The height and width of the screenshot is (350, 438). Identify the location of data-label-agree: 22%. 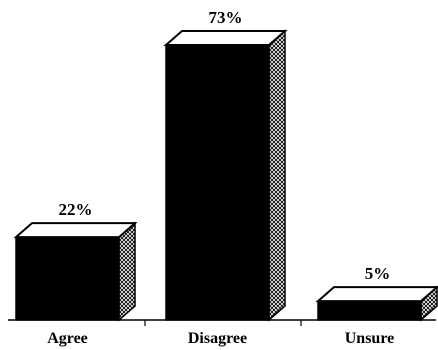
(76, 209).